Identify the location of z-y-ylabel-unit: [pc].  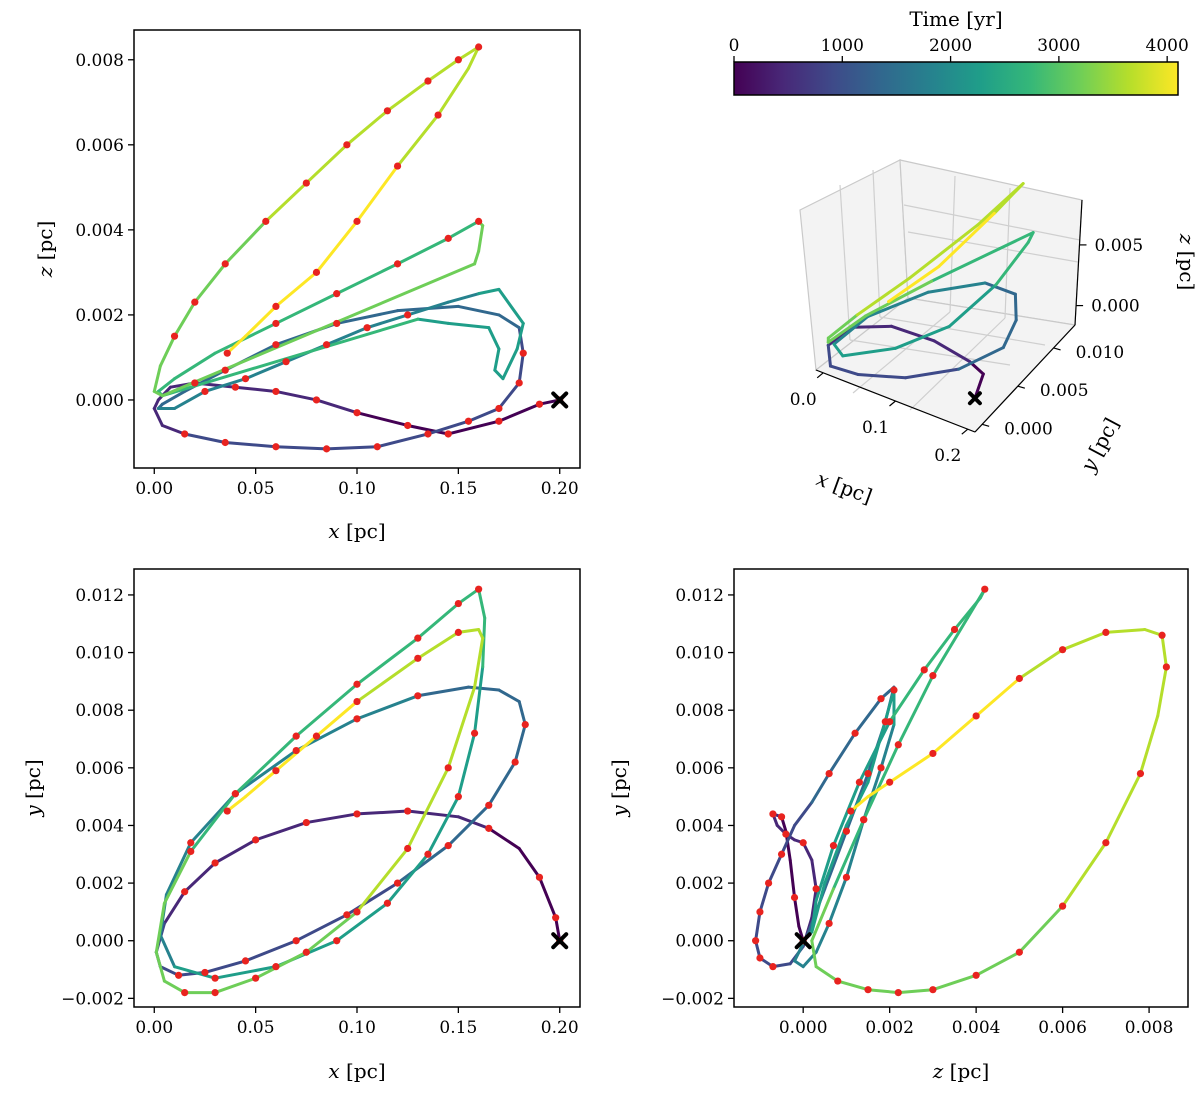
(619, 779).